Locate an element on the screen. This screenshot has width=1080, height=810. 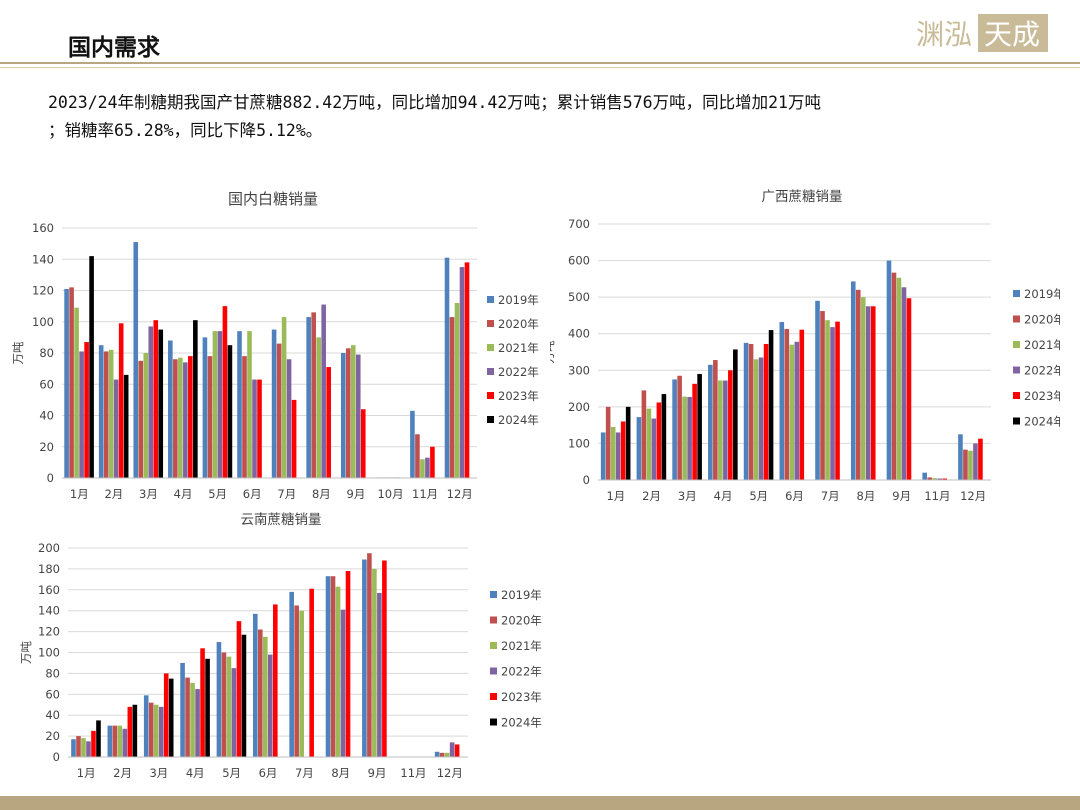
y-tick-label: 600 is located at coordinates (579, 261).